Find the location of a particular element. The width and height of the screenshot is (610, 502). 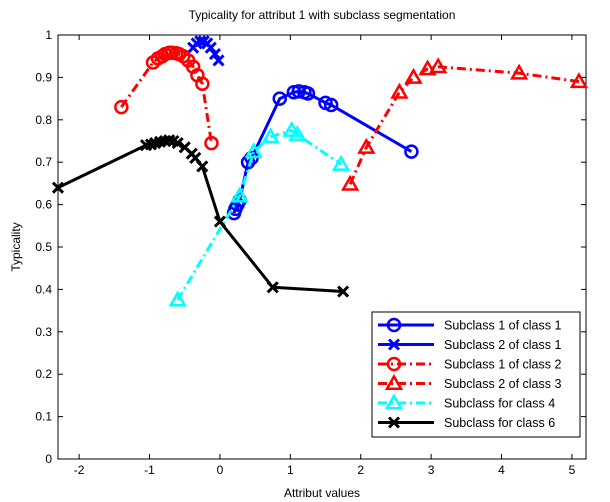

x-tick-label: 1 is located at coordinates (290, 470).